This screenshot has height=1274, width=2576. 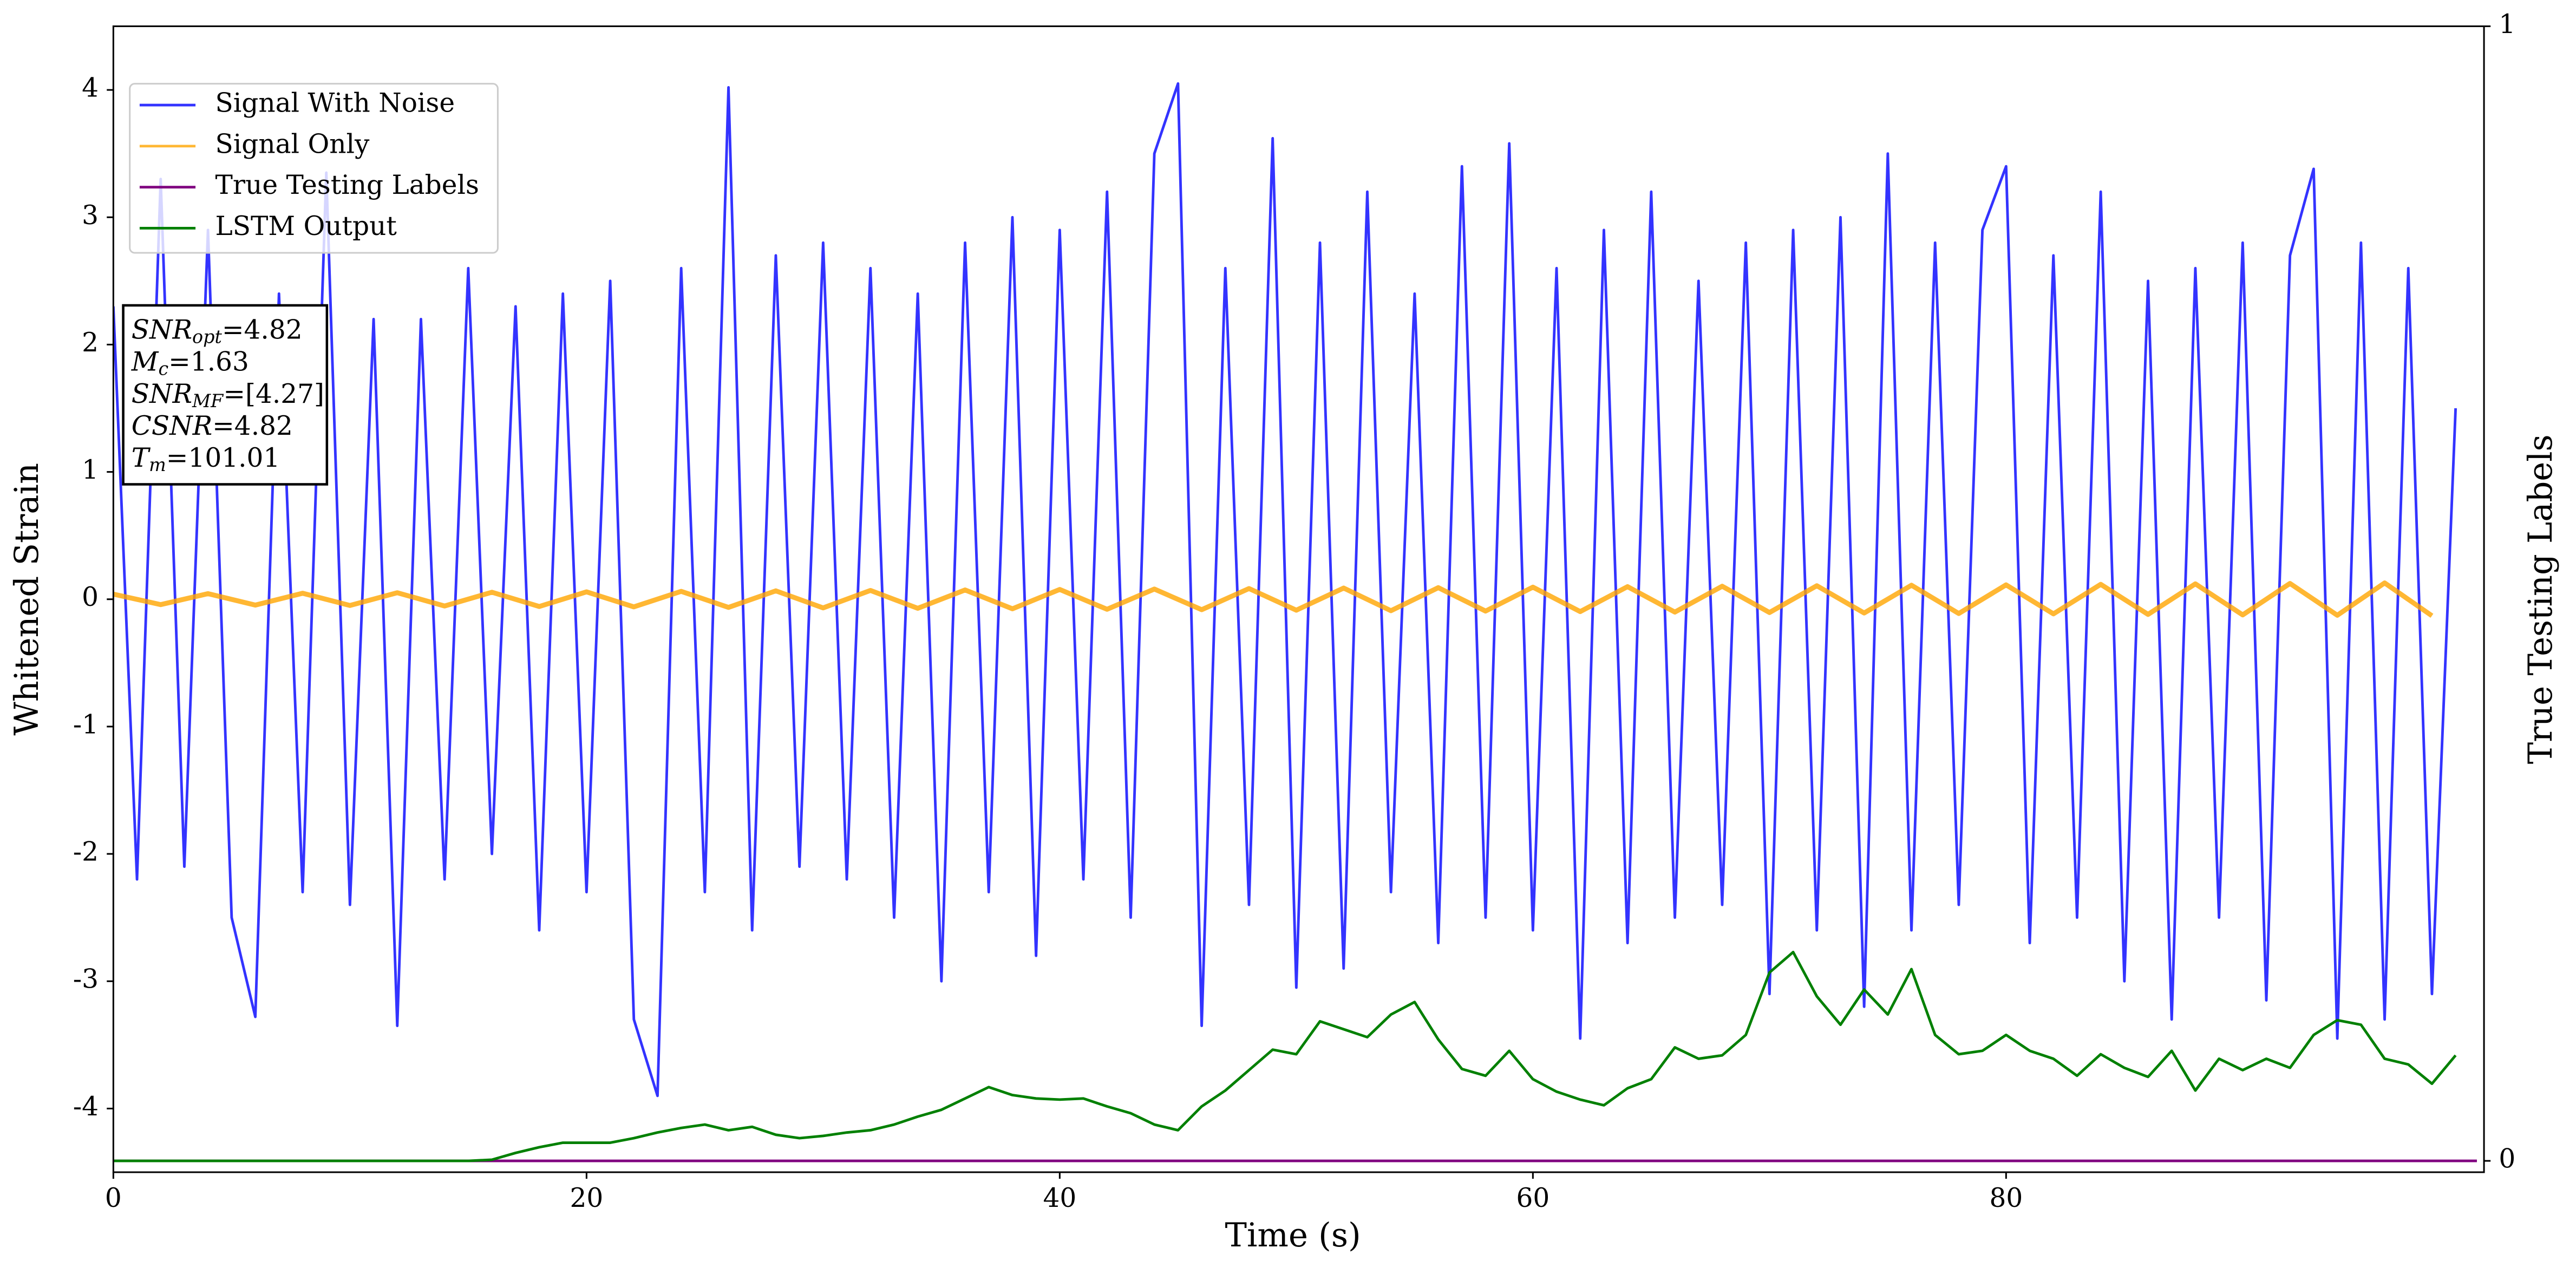 What do you see at coordinates (86, 979) in the screenshot?
I see `y-tick-label: -3` at bounding box center [86, 979].